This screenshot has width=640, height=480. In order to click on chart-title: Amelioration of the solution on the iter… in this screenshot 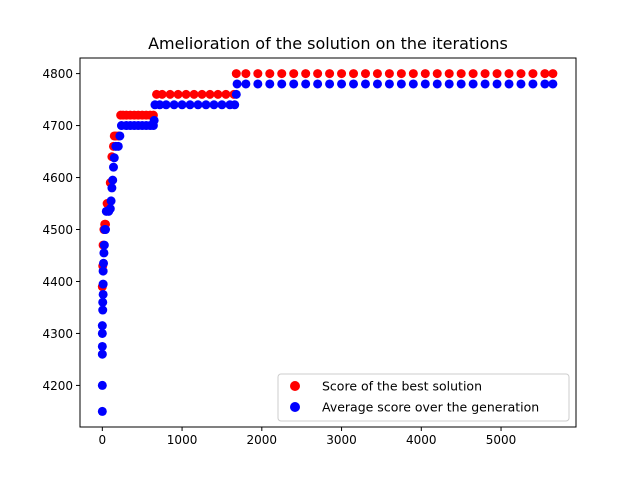, I will do `click(328, 43)`.